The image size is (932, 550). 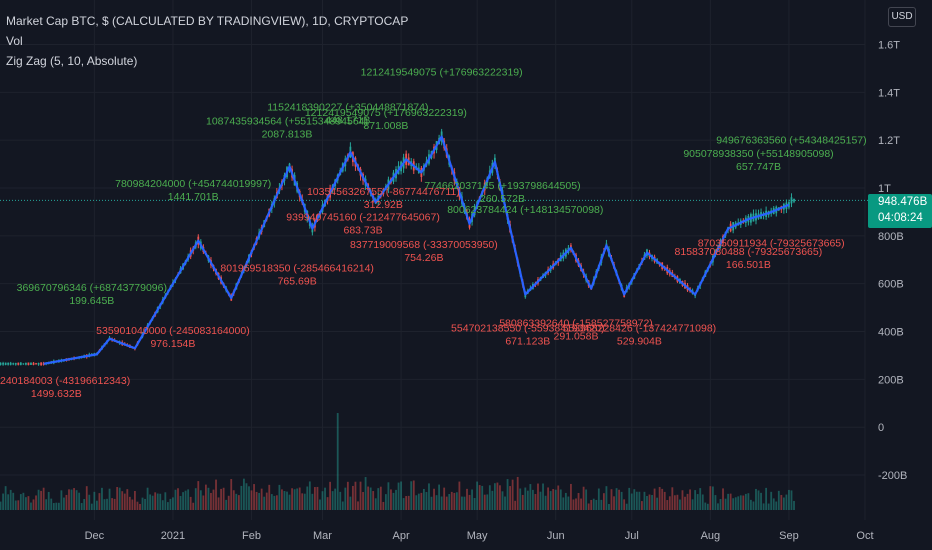 I want to click on zigzag-label-percent: 671.123B, so click(x=527, y=342).